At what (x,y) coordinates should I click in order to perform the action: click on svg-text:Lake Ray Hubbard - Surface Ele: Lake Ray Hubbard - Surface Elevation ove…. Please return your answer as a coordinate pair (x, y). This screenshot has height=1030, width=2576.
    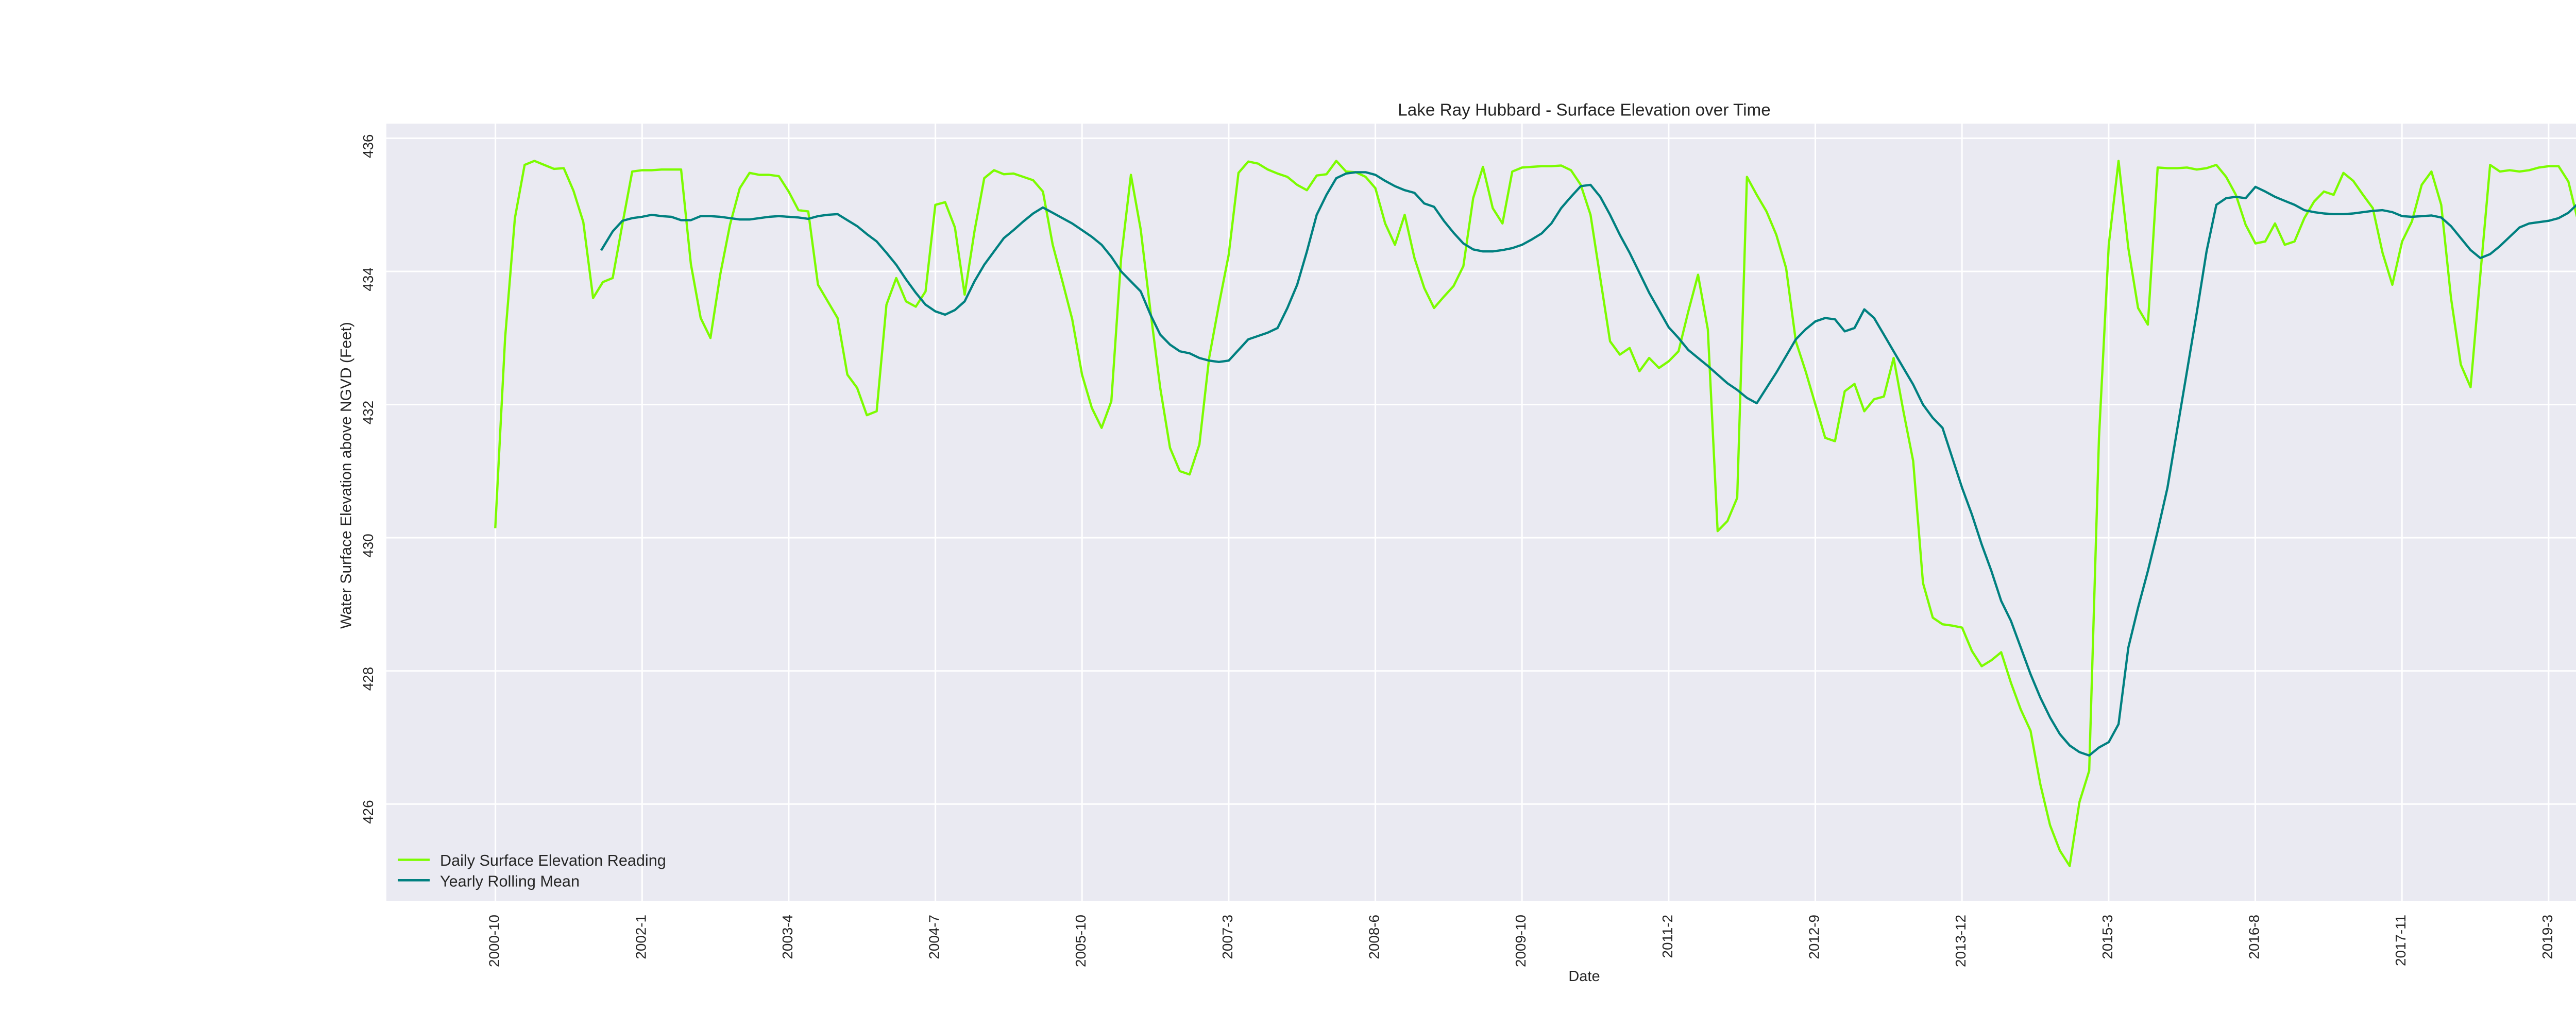
    Looking at the image, I should click on (1584, 110).